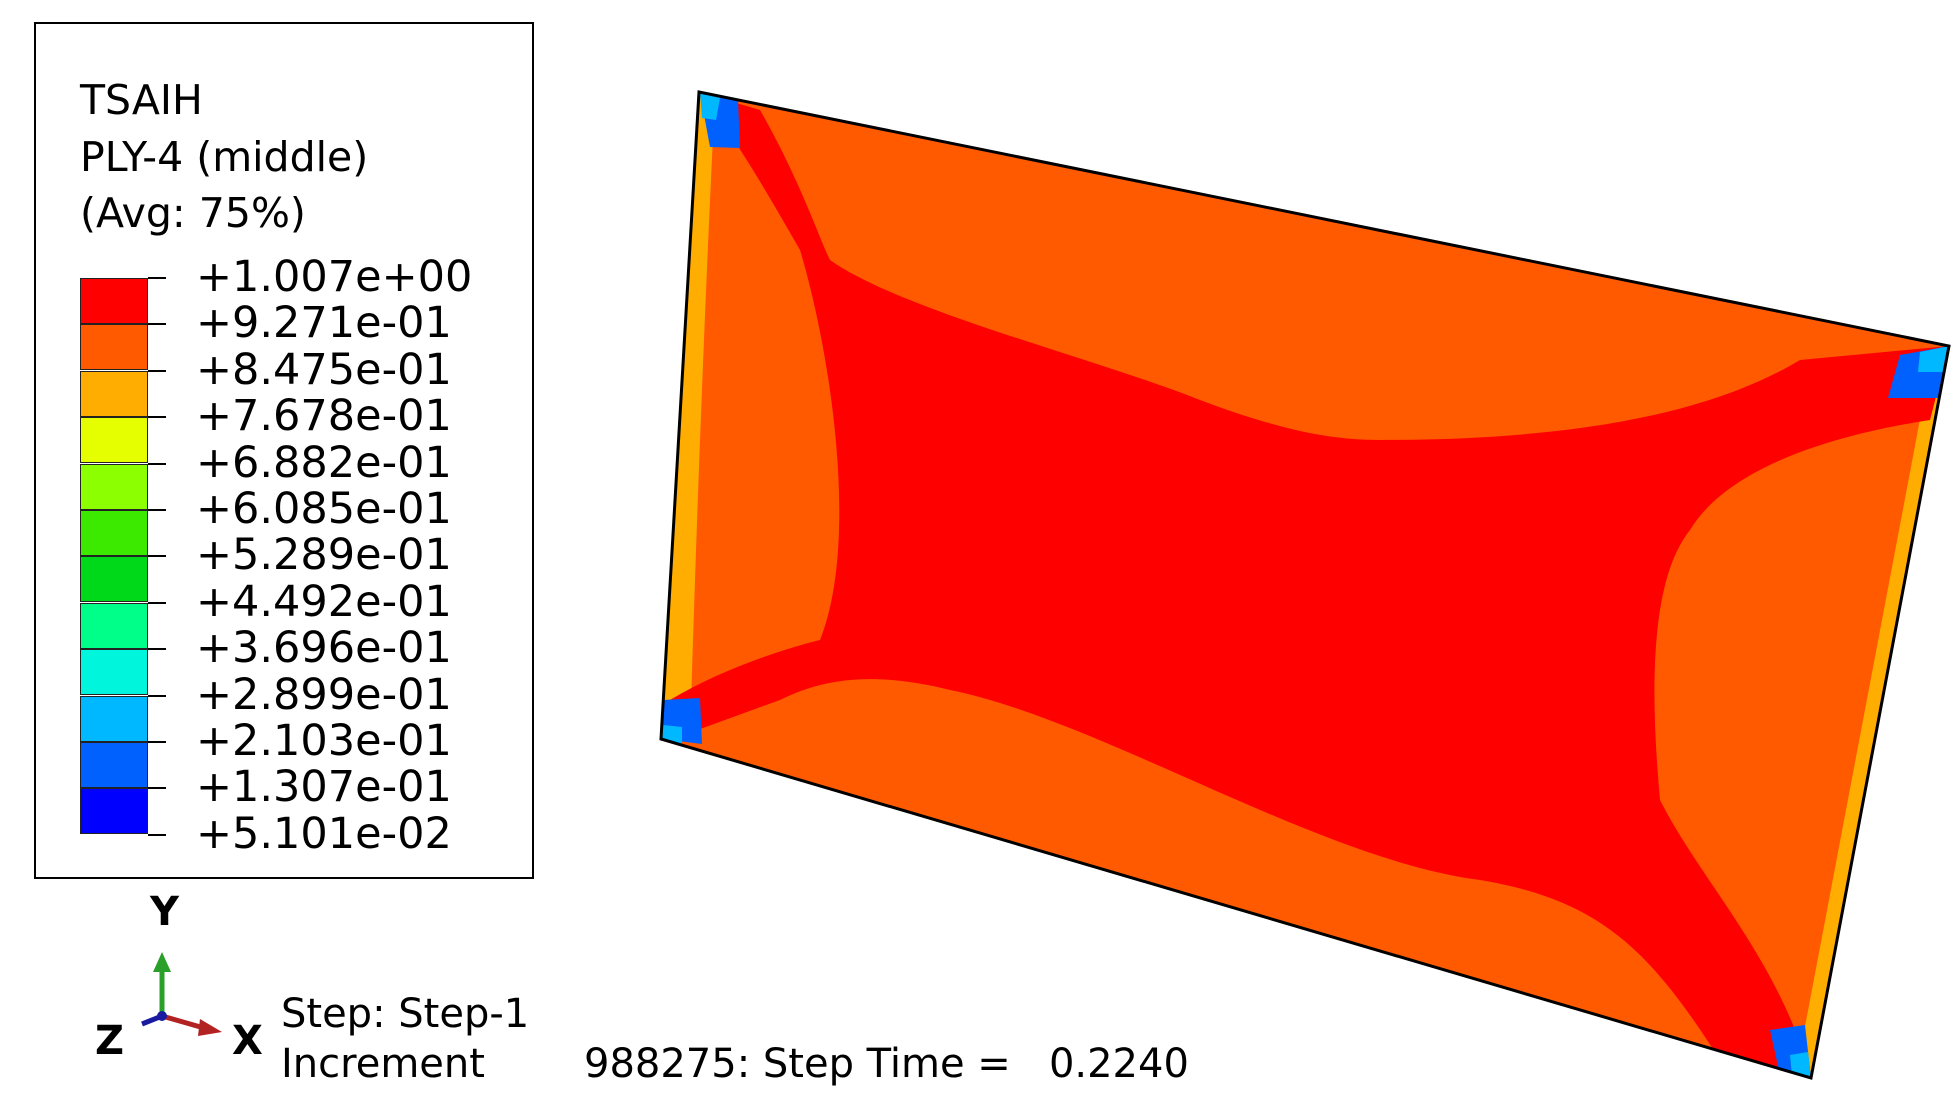 This screenshot has height=1113, width=1956. What do you see at coordinates (383, 1064) in the screenshot?
I see `increment-label: Increment` at bounding box center [383, 1064].